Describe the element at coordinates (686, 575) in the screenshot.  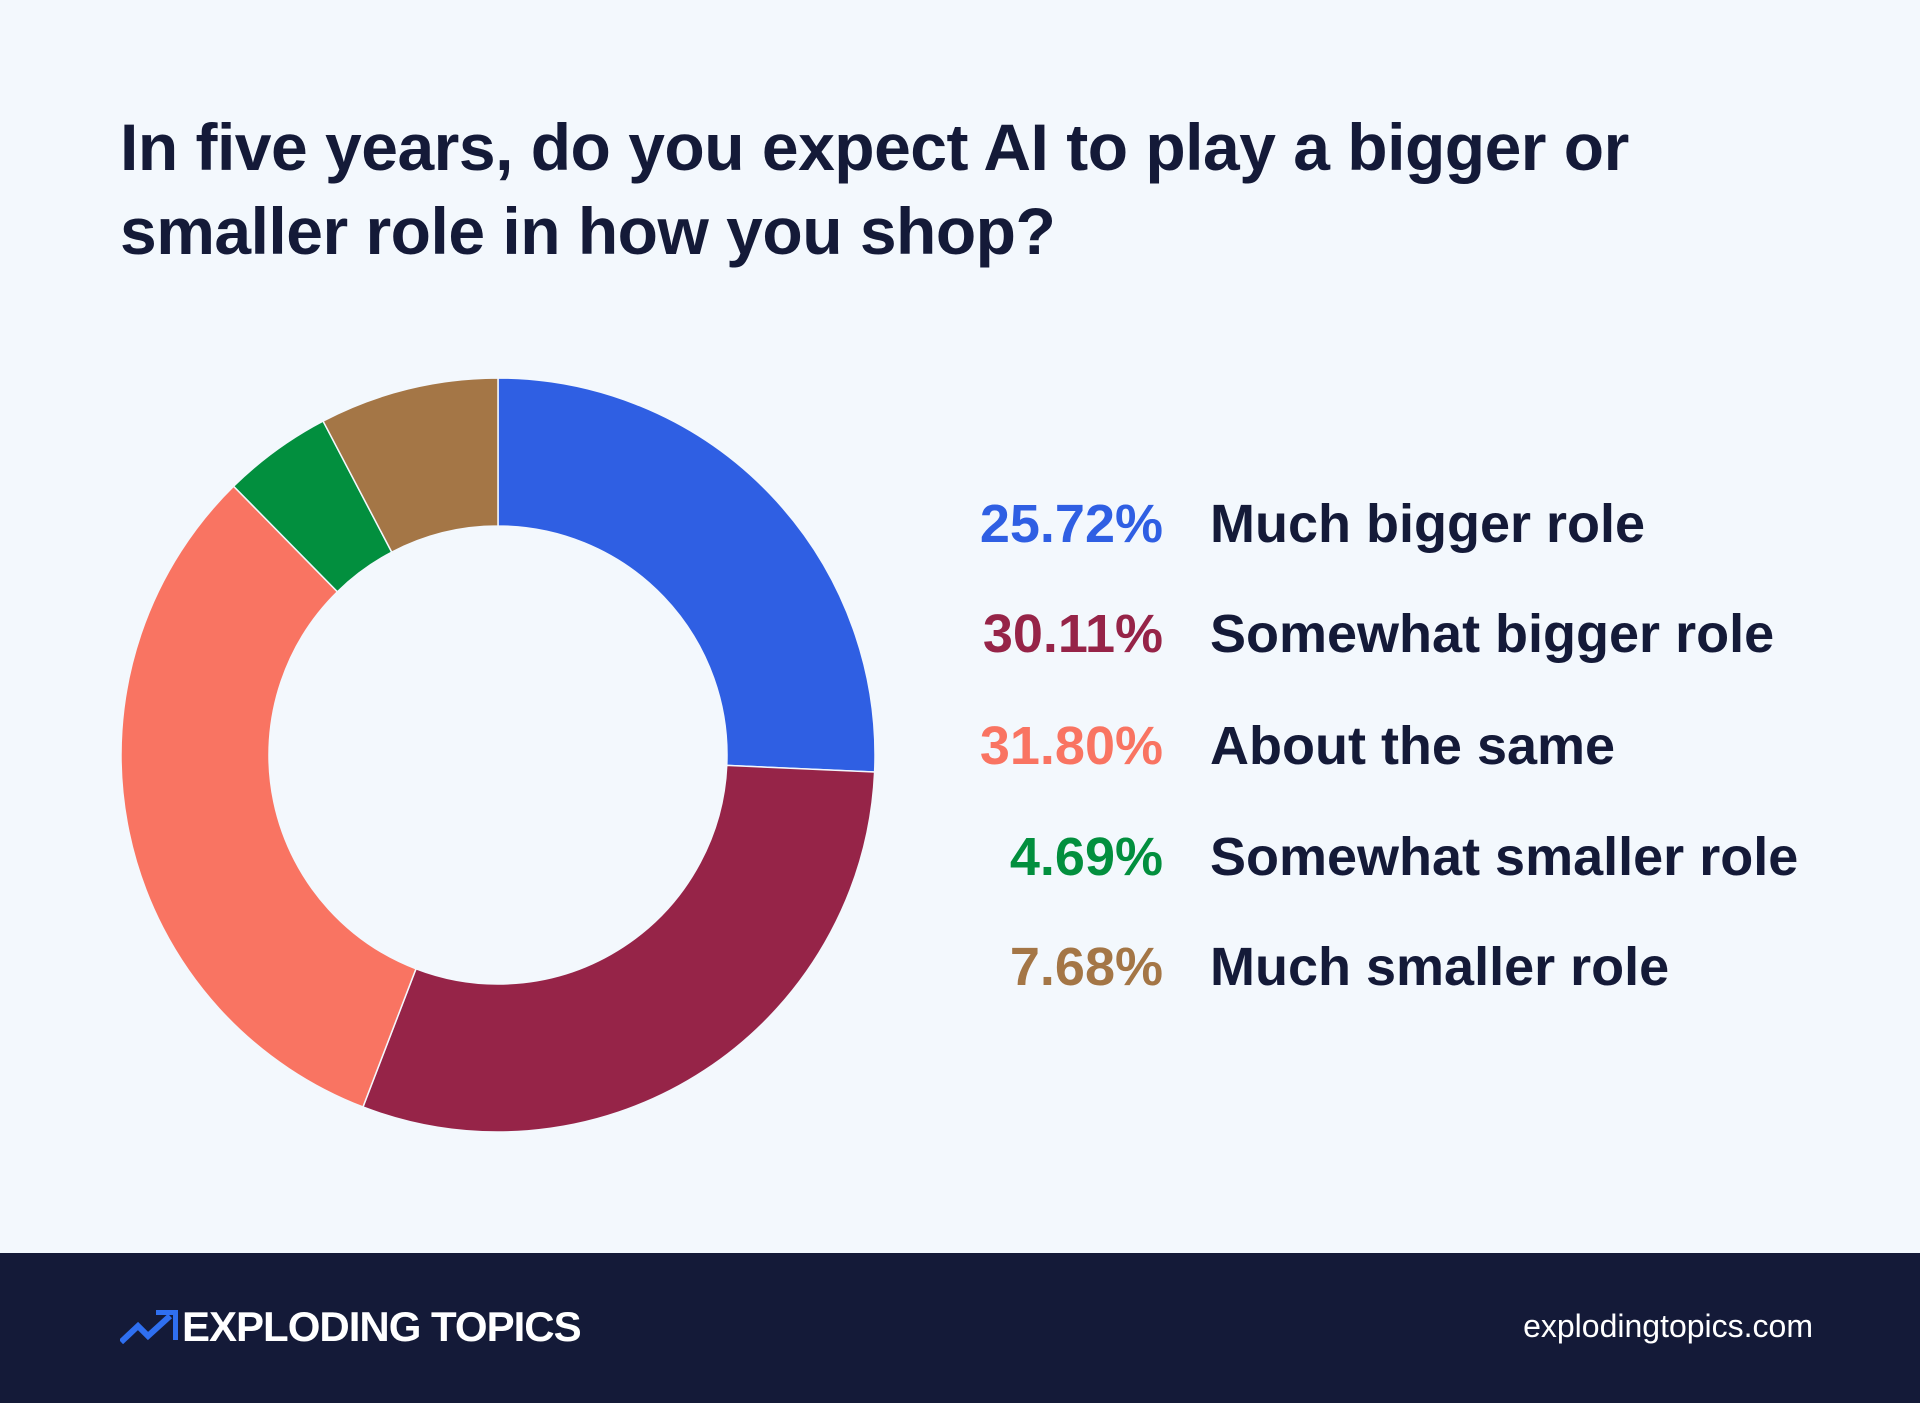
I see `donut-slice-much-bigger-role` at that location.